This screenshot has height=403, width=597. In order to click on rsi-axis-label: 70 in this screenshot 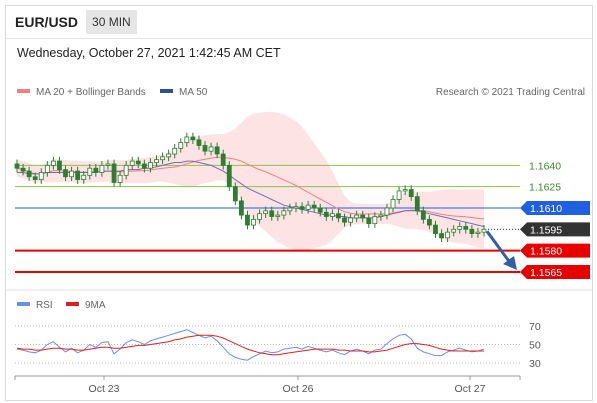, I will do `click(535, 327)`.